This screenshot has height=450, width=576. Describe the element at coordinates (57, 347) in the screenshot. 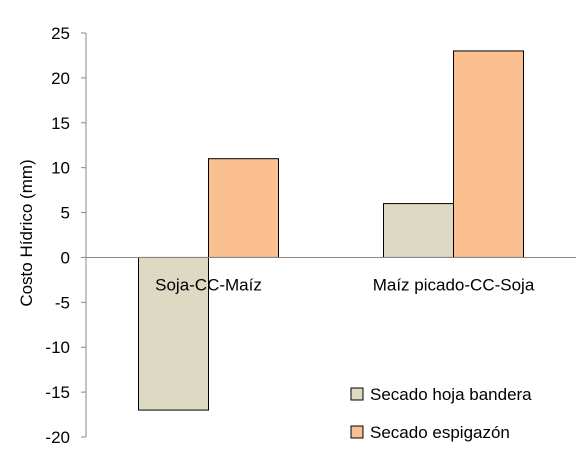

I see `y-tick-label: -10` at that location.